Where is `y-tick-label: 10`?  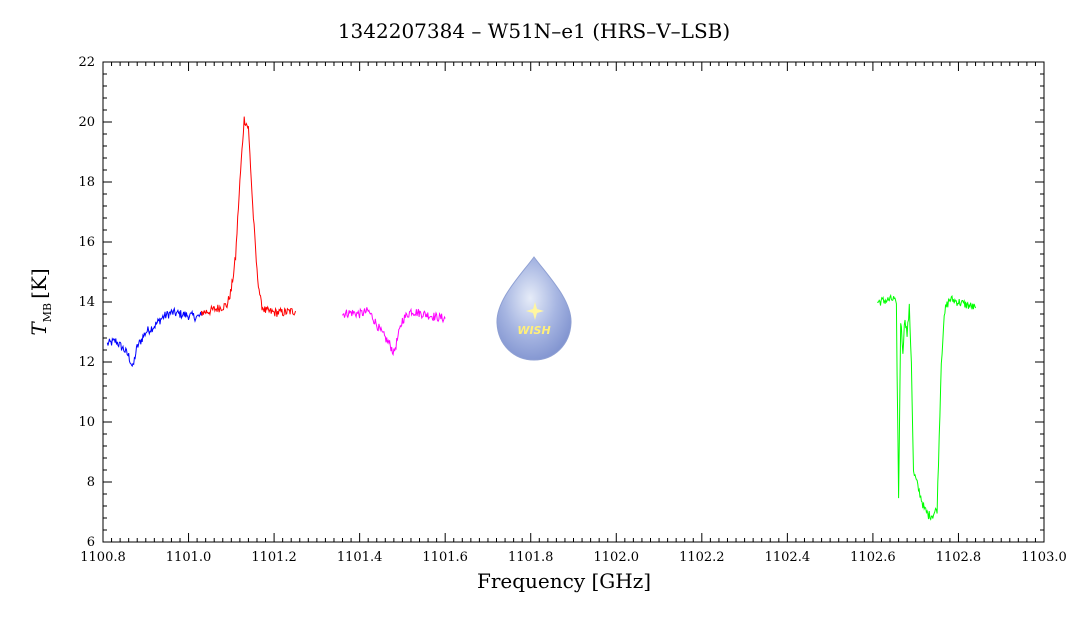
y-tick-label: 10 is located at coordinates (86, 422).